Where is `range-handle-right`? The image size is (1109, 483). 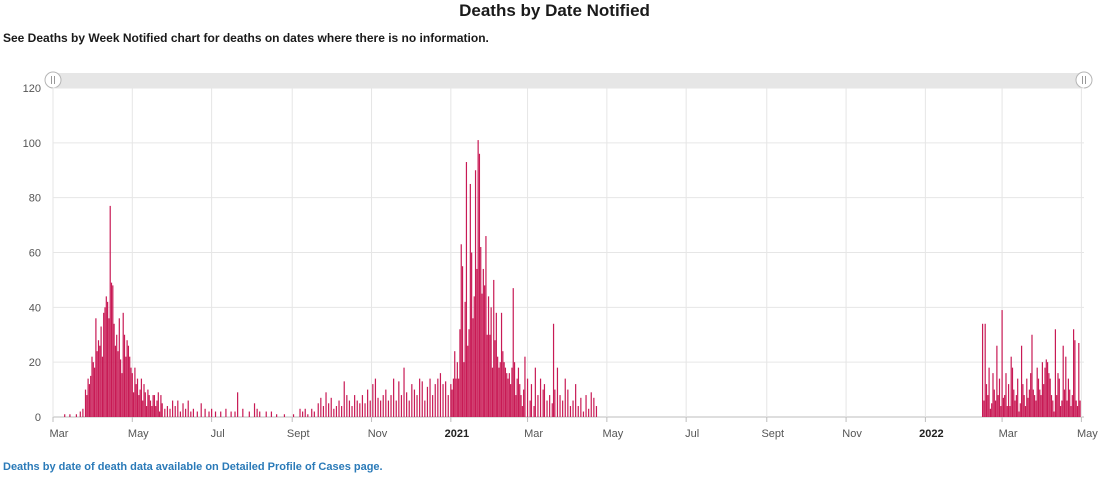
range-handle-right is located at coordinates (1084, 80).